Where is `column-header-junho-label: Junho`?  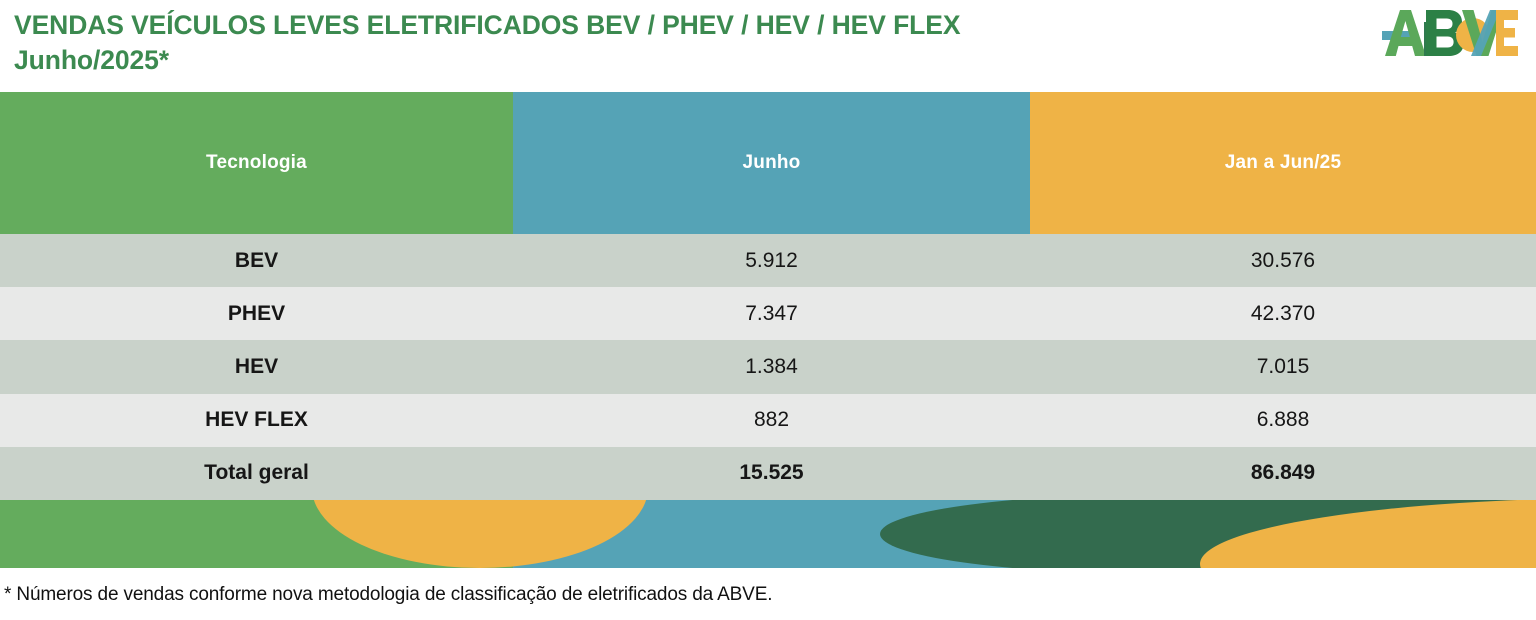
column-header-junho-label: Junho is located at coordinates (771, 162).